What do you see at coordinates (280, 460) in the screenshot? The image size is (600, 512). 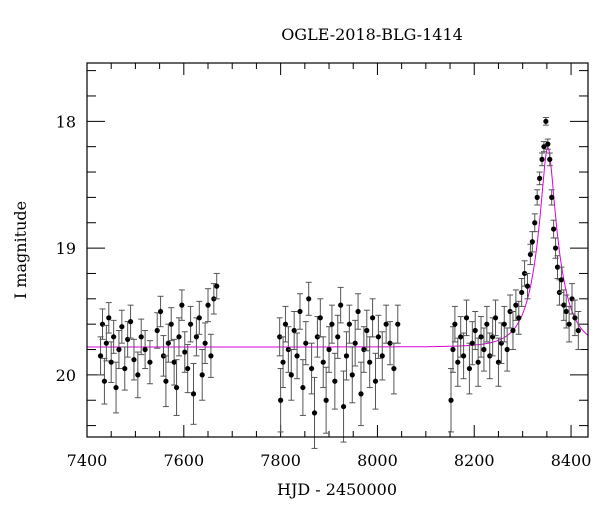 I see `x-tick-label: 7800` at bounding box center [280, 460].